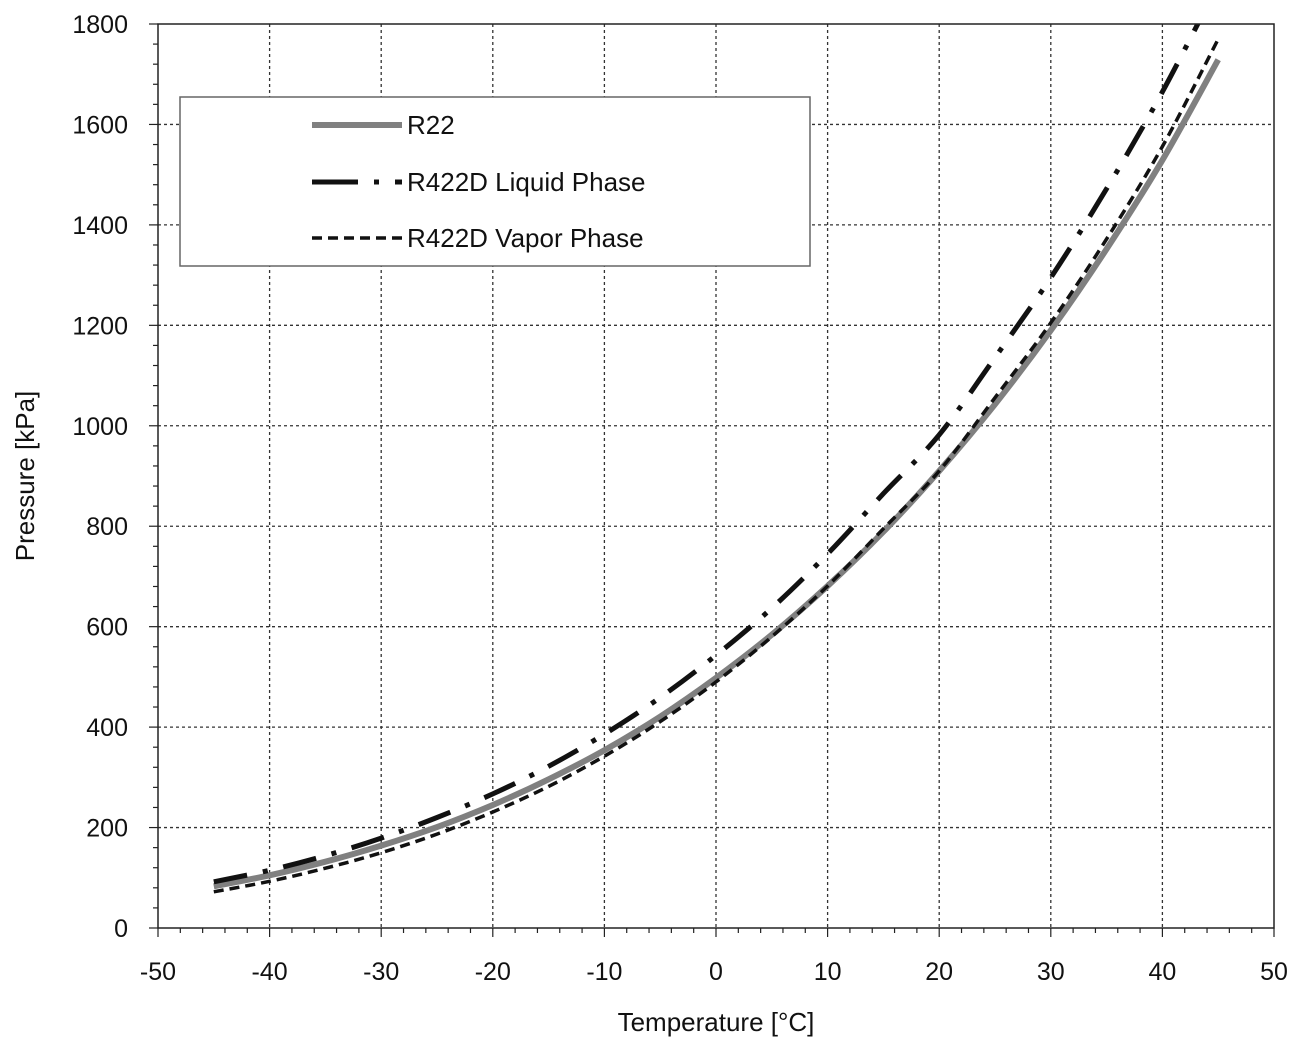 The height and width of the screenshot is (1040, 1302). What do you see at coordinates (828, 972) in the screenshot?
I see `x-tick-label: 10` at bounding box center [828, 972].